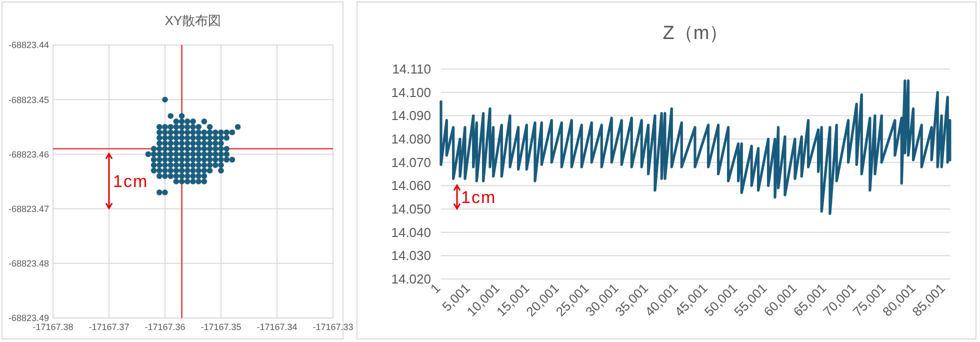  Describe the element at coordinates (109, 327) in the screenshot. I see `x-tick-label: -17167.37` at that location.